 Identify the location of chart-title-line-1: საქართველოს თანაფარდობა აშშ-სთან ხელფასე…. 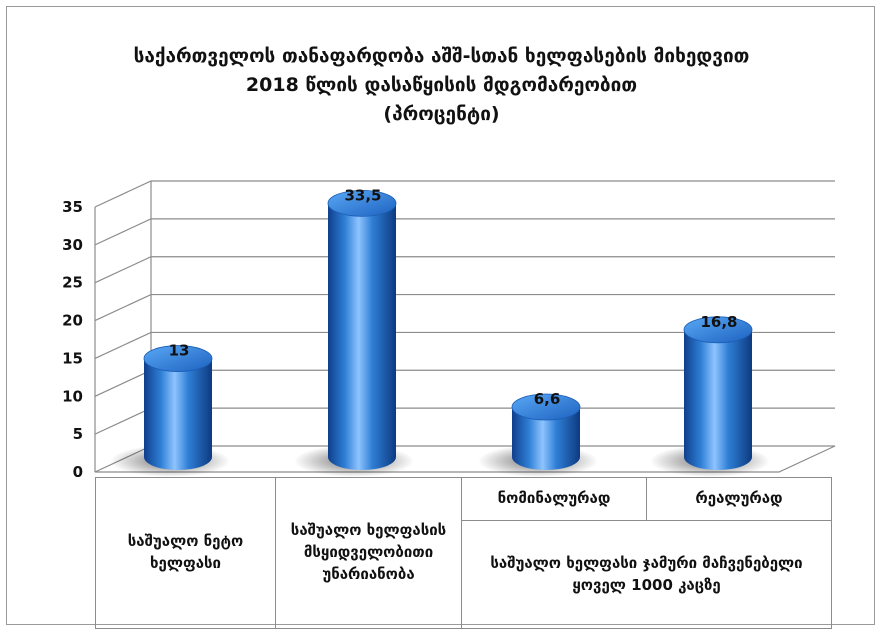
(441, 56).